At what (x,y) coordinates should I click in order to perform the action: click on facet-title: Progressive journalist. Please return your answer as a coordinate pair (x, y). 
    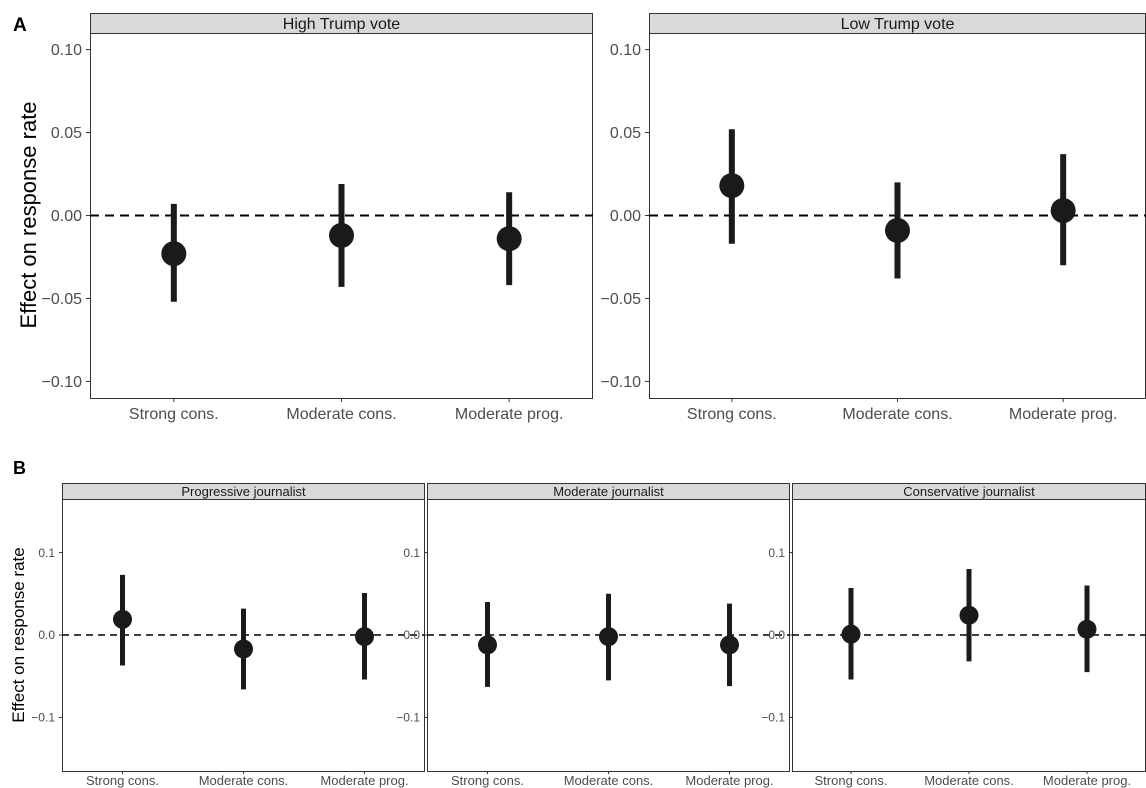
    Looking at the image, I should click on (243, 491).